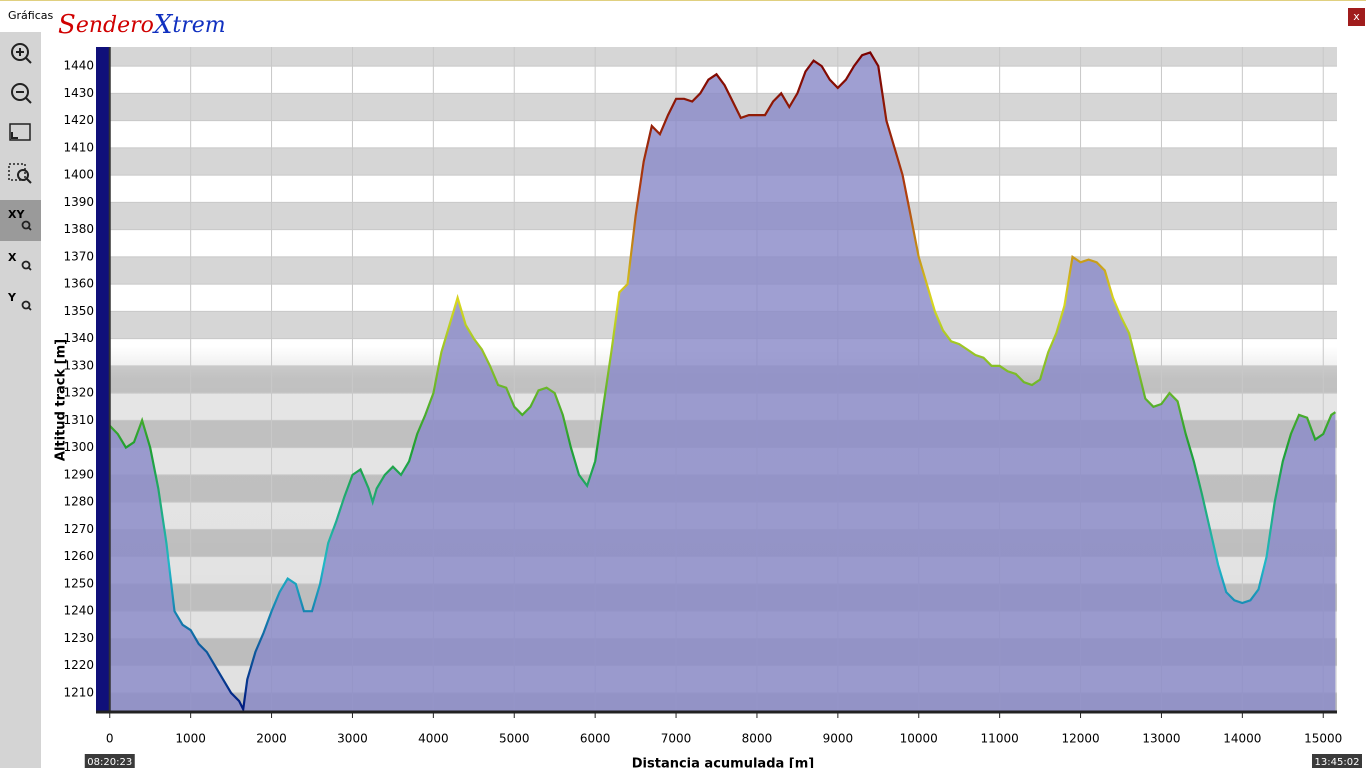 The width and height of the screenshot is (1366, 768). What do you see at coordinates (110, 739) in the screenshot?
I see `x-tick-label: 0` at bounding box center [110, 739].